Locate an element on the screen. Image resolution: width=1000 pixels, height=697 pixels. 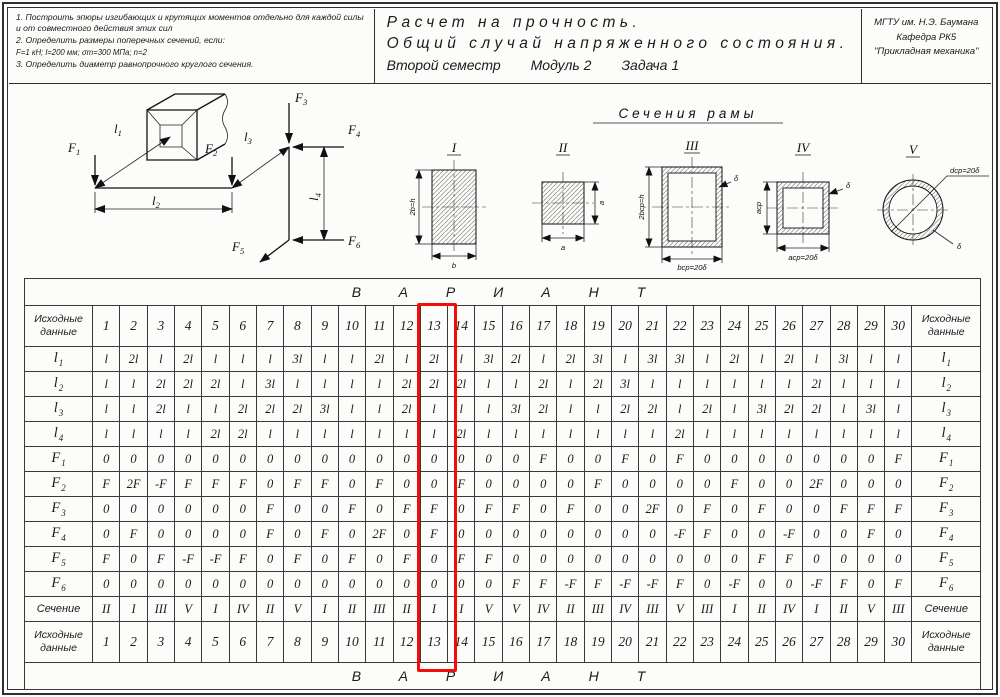
value-section-col29: V is located at coordinates (871, 609).